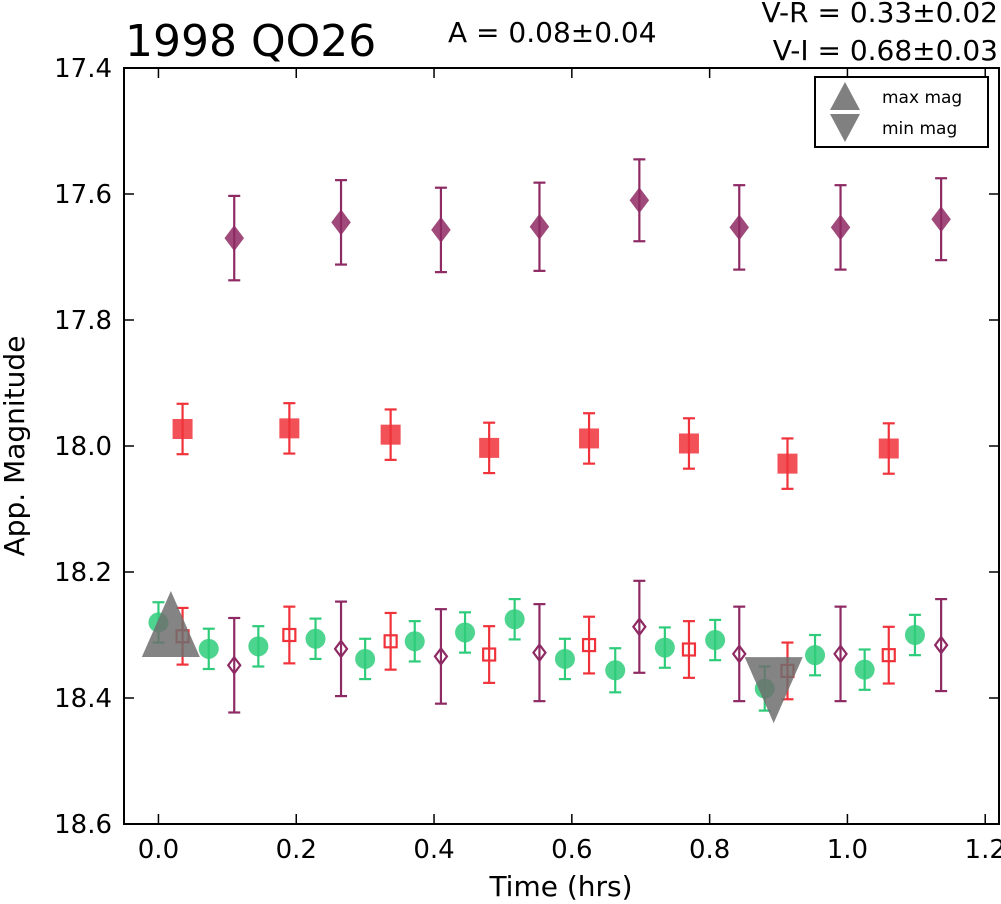 The width and height of the screenshot is (1001, 904). Describe the element at coordinates (901, 112) in the screenshot. I see `legend: max mag min mag` at that location.